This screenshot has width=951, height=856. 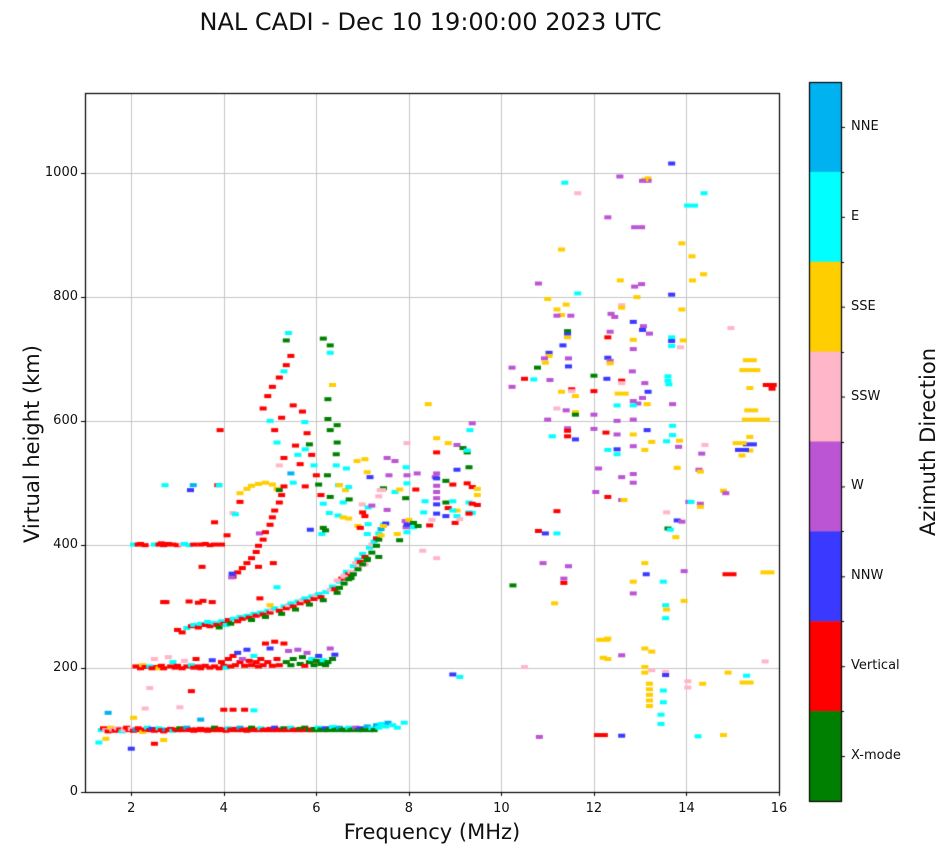 I want to click on y-tick-label: 0, so click(x=73, y=791).